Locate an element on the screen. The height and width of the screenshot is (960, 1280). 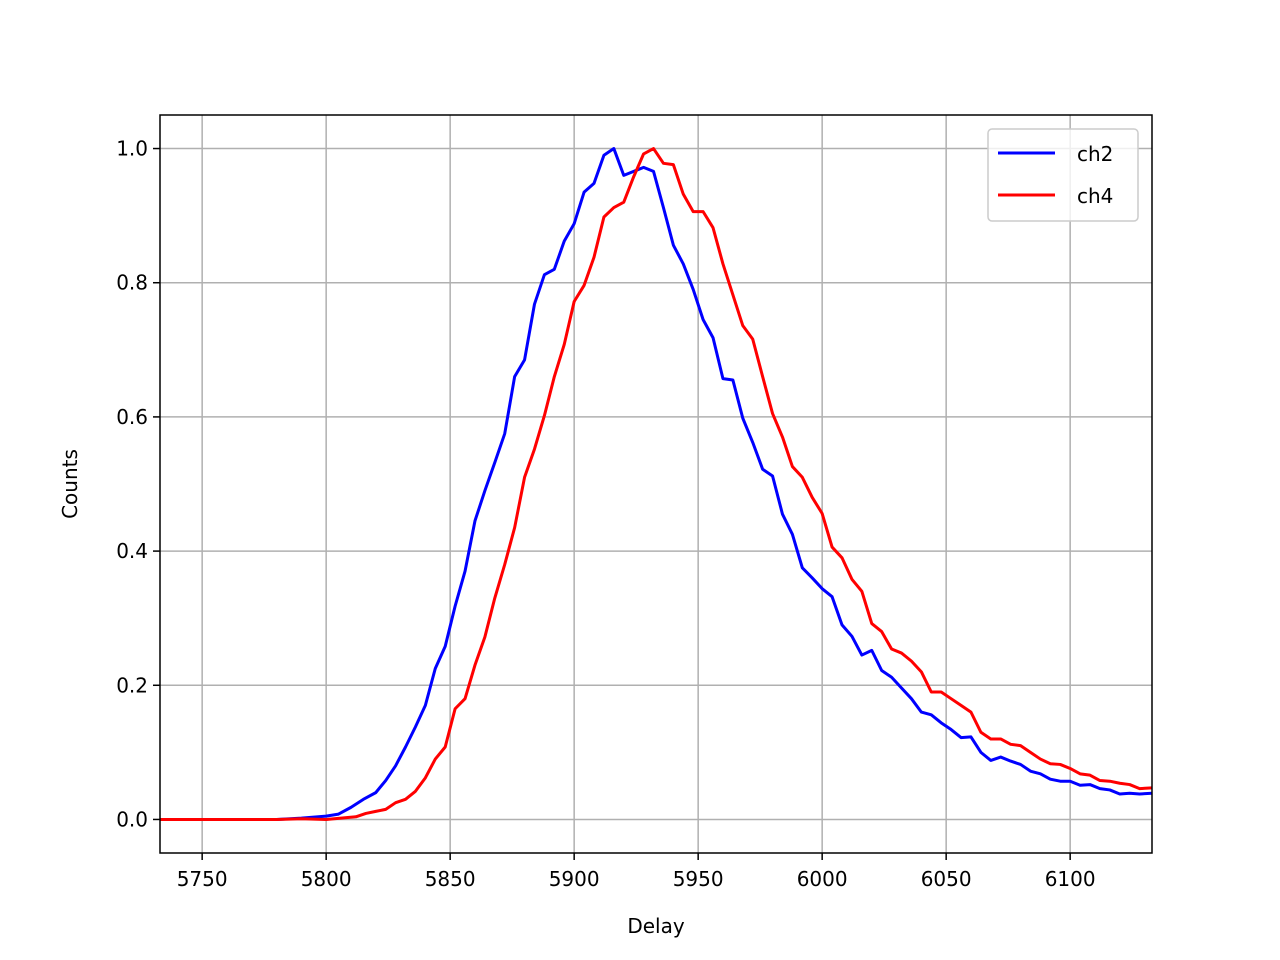
x-tick-label: 6100 is located at coordinates (1070, 879).